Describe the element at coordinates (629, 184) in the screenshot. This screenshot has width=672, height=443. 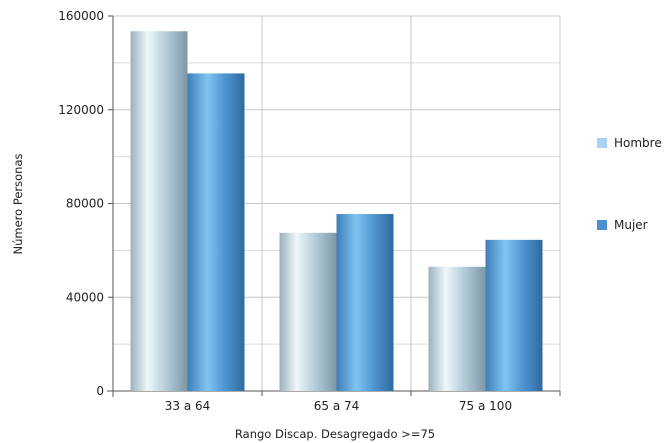
I see `legend: Hombre Mujer` at that location.